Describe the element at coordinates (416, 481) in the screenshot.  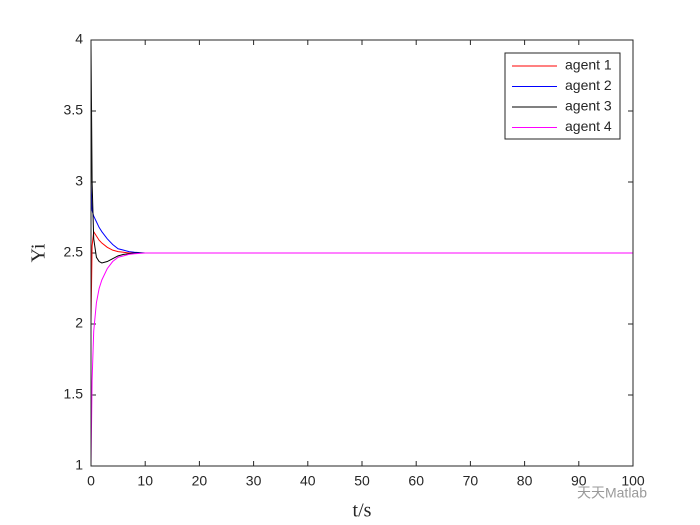
I see `x-tick-label: 60` at that location.